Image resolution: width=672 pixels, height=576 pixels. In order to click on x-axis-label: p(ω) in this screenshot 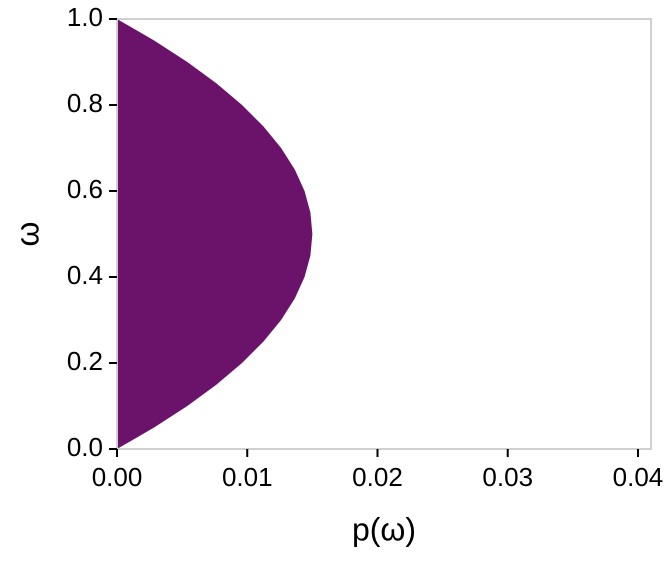, I will do `click(384, 529)`.